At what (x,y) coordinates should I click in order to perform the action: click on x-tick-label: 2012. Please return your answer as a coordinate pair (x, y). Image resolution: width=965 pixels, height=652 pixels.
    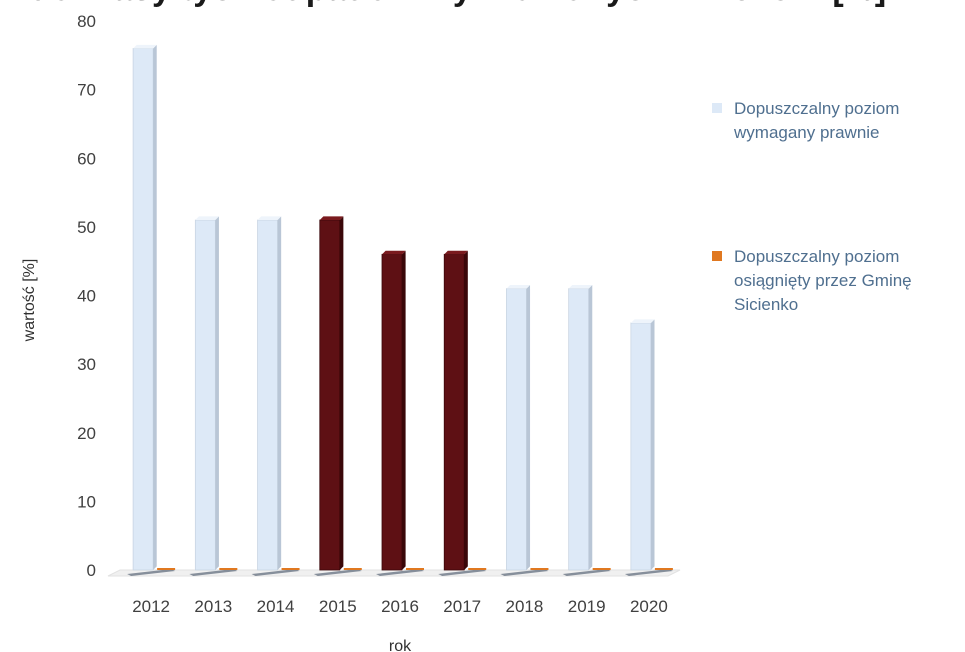
    Looking at the image, I should click on (151, 606).